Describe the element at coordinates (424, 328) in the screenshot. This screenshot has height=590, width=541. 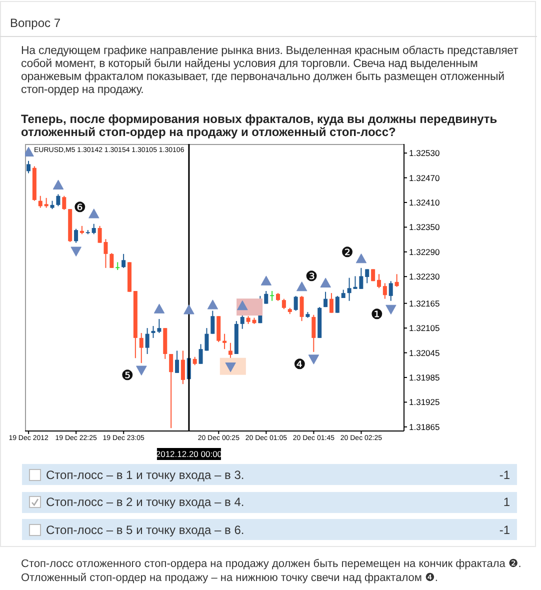
I see `y-tick-label: 1.32105` at that location.